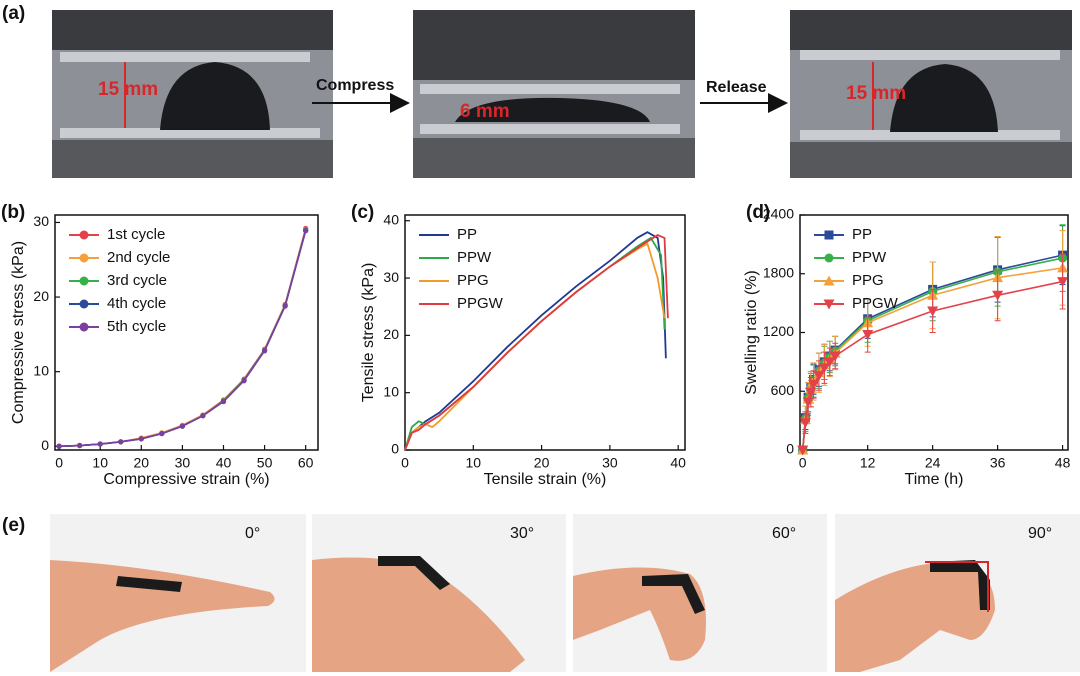 The width and height of the screenshot is (1080, 676). What do you see at coordinates (178, 593) in the screenshot?
I see `photo: 0°` at bounding box center [178, 593].